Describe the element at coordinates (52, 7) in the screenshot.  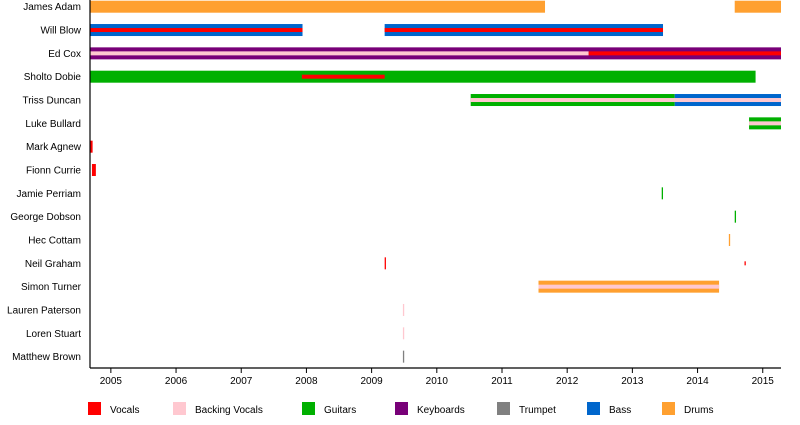
I see `member-label: James Adam` at that location.